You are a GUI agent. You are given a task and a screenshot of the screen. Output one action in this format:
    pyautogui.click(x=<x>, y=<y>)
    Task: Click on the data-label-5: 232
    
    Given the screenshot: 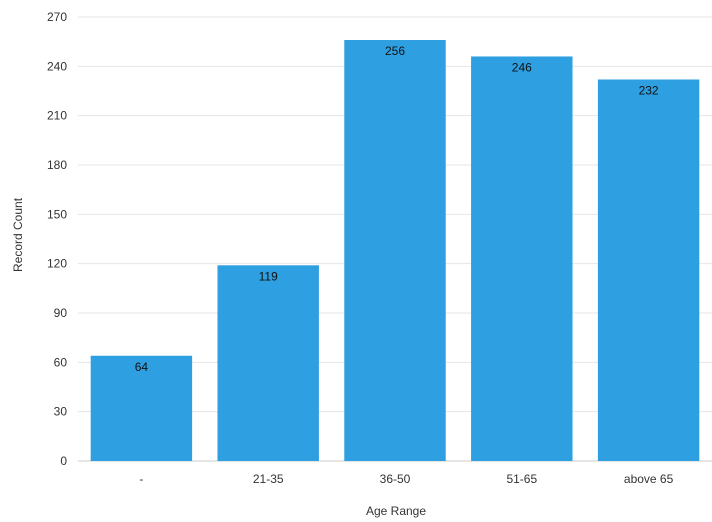 What is the action you would take?
    pyautogui.click(x=649, y=90)
    